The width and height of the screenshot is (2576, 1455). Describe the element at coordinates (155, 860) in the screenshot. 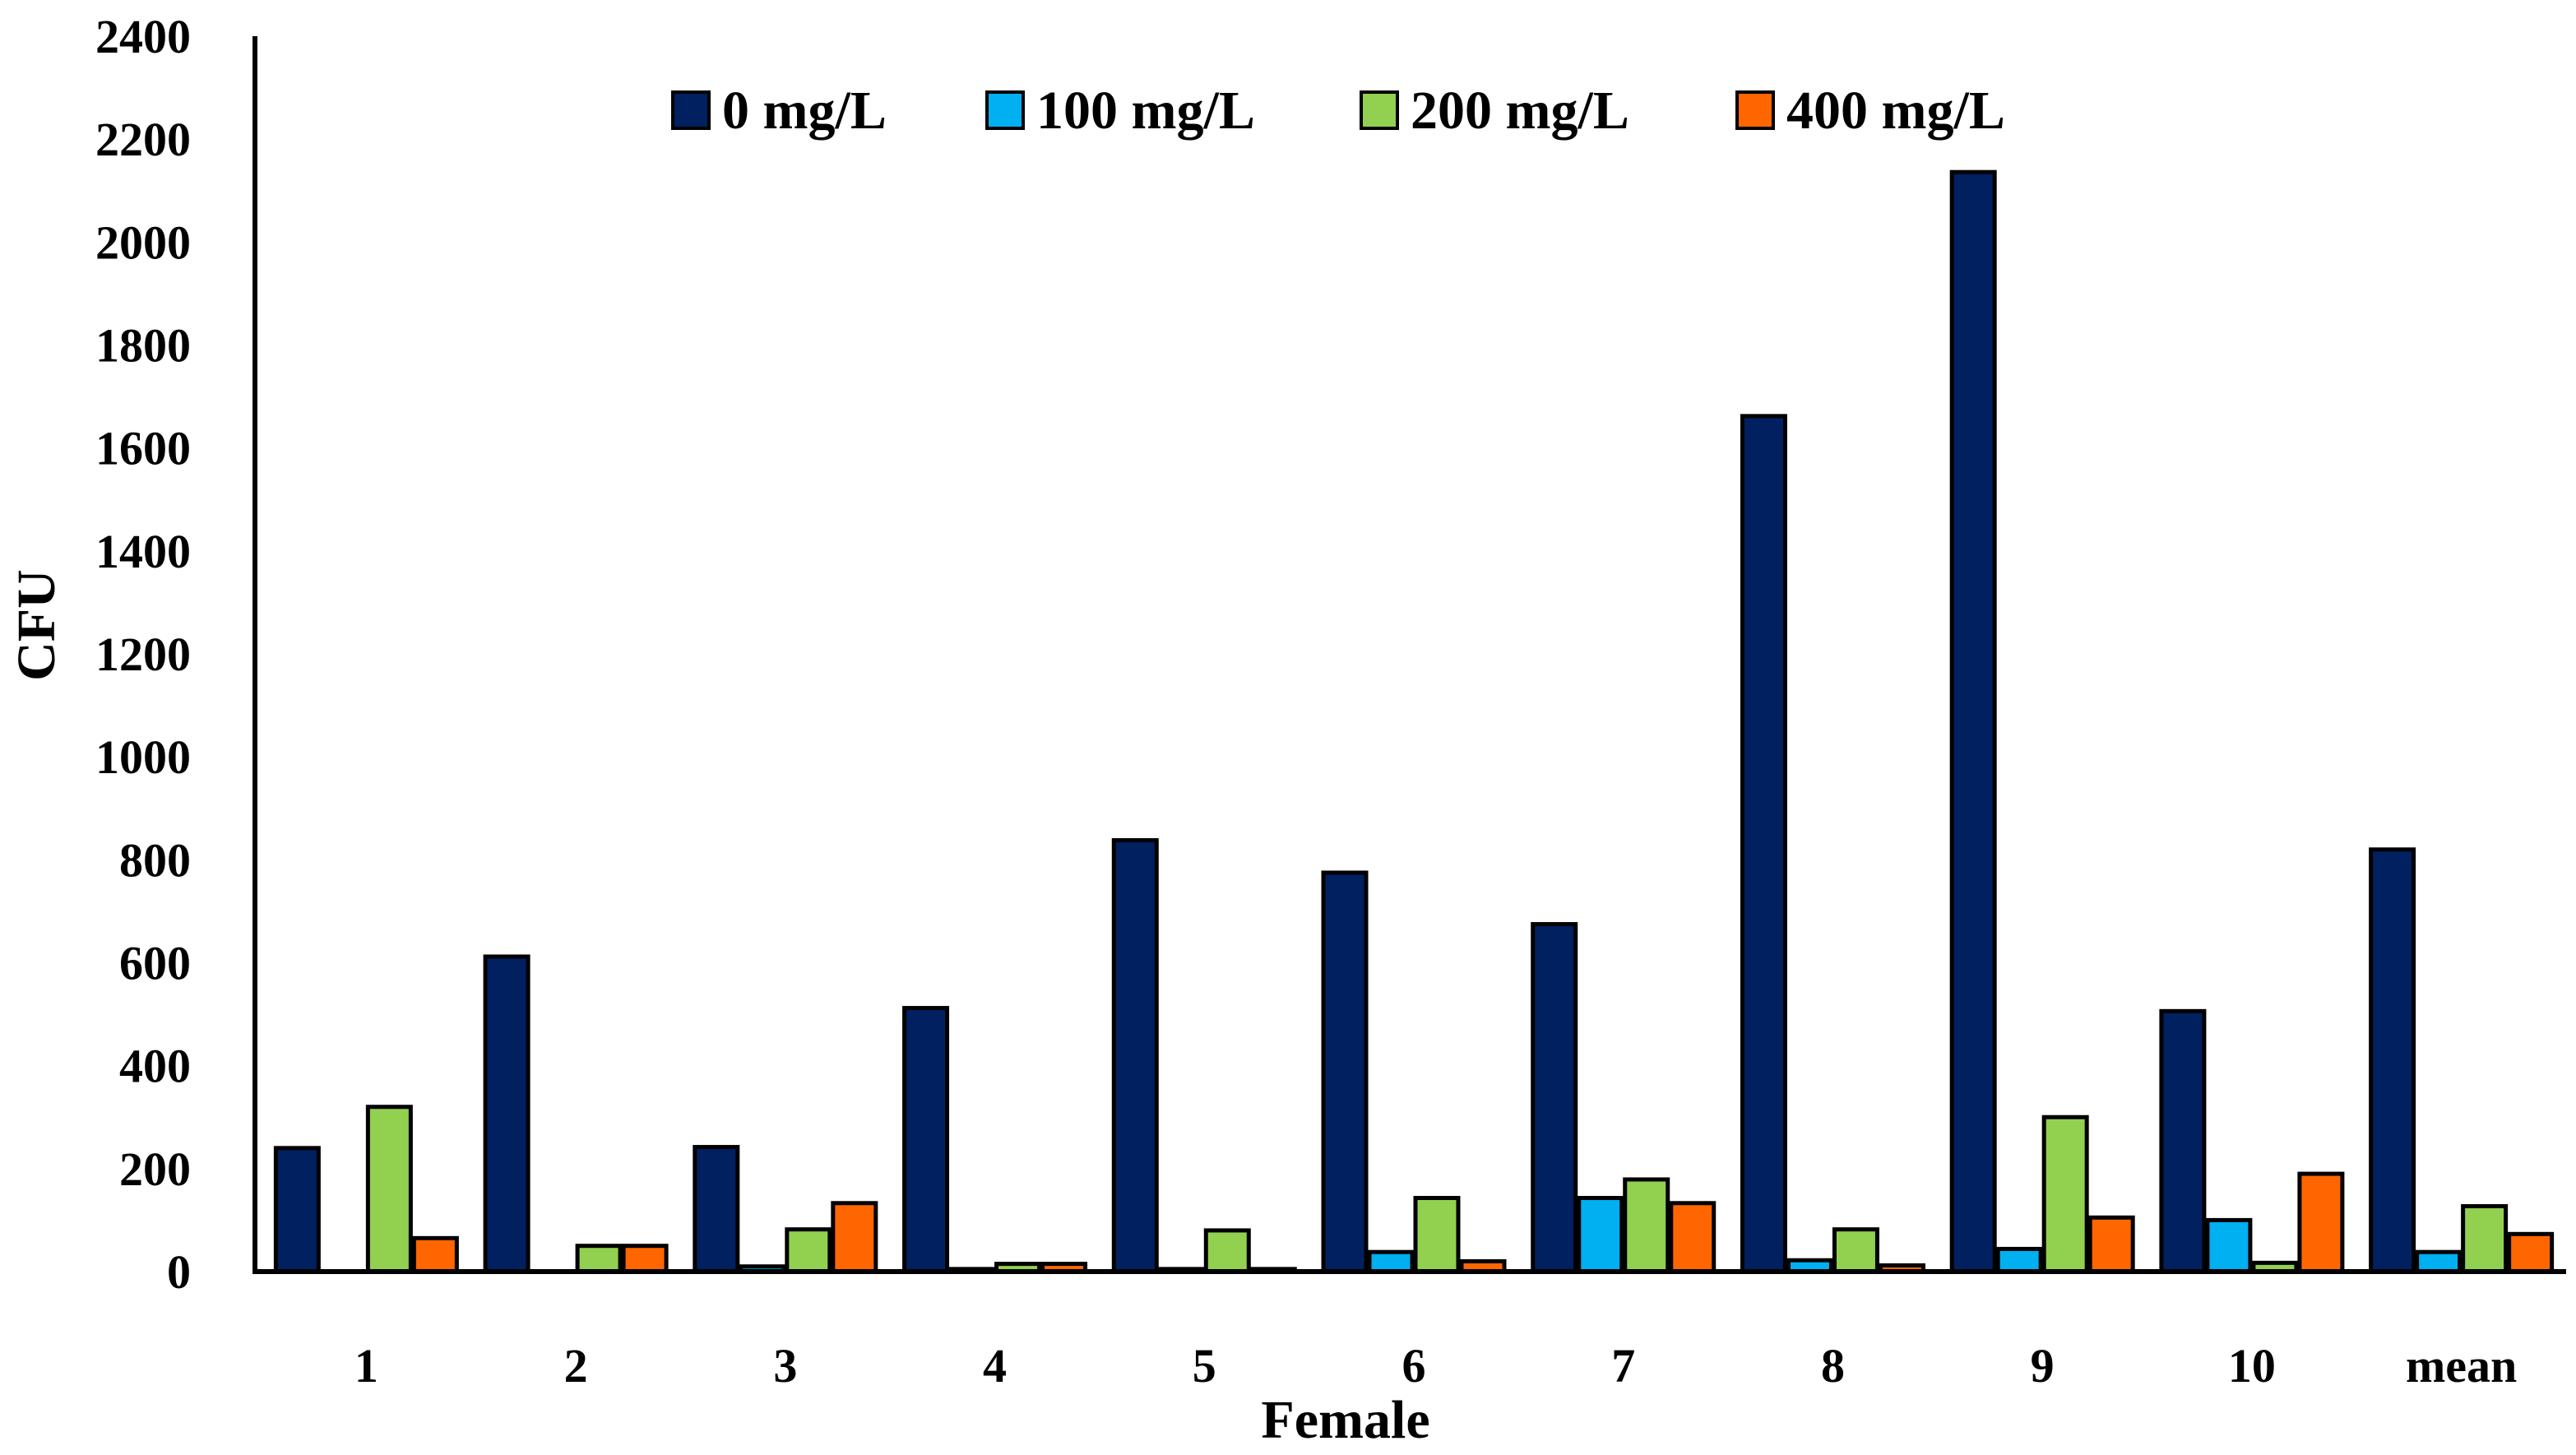

I see `y-tick-label: 800` at that location.